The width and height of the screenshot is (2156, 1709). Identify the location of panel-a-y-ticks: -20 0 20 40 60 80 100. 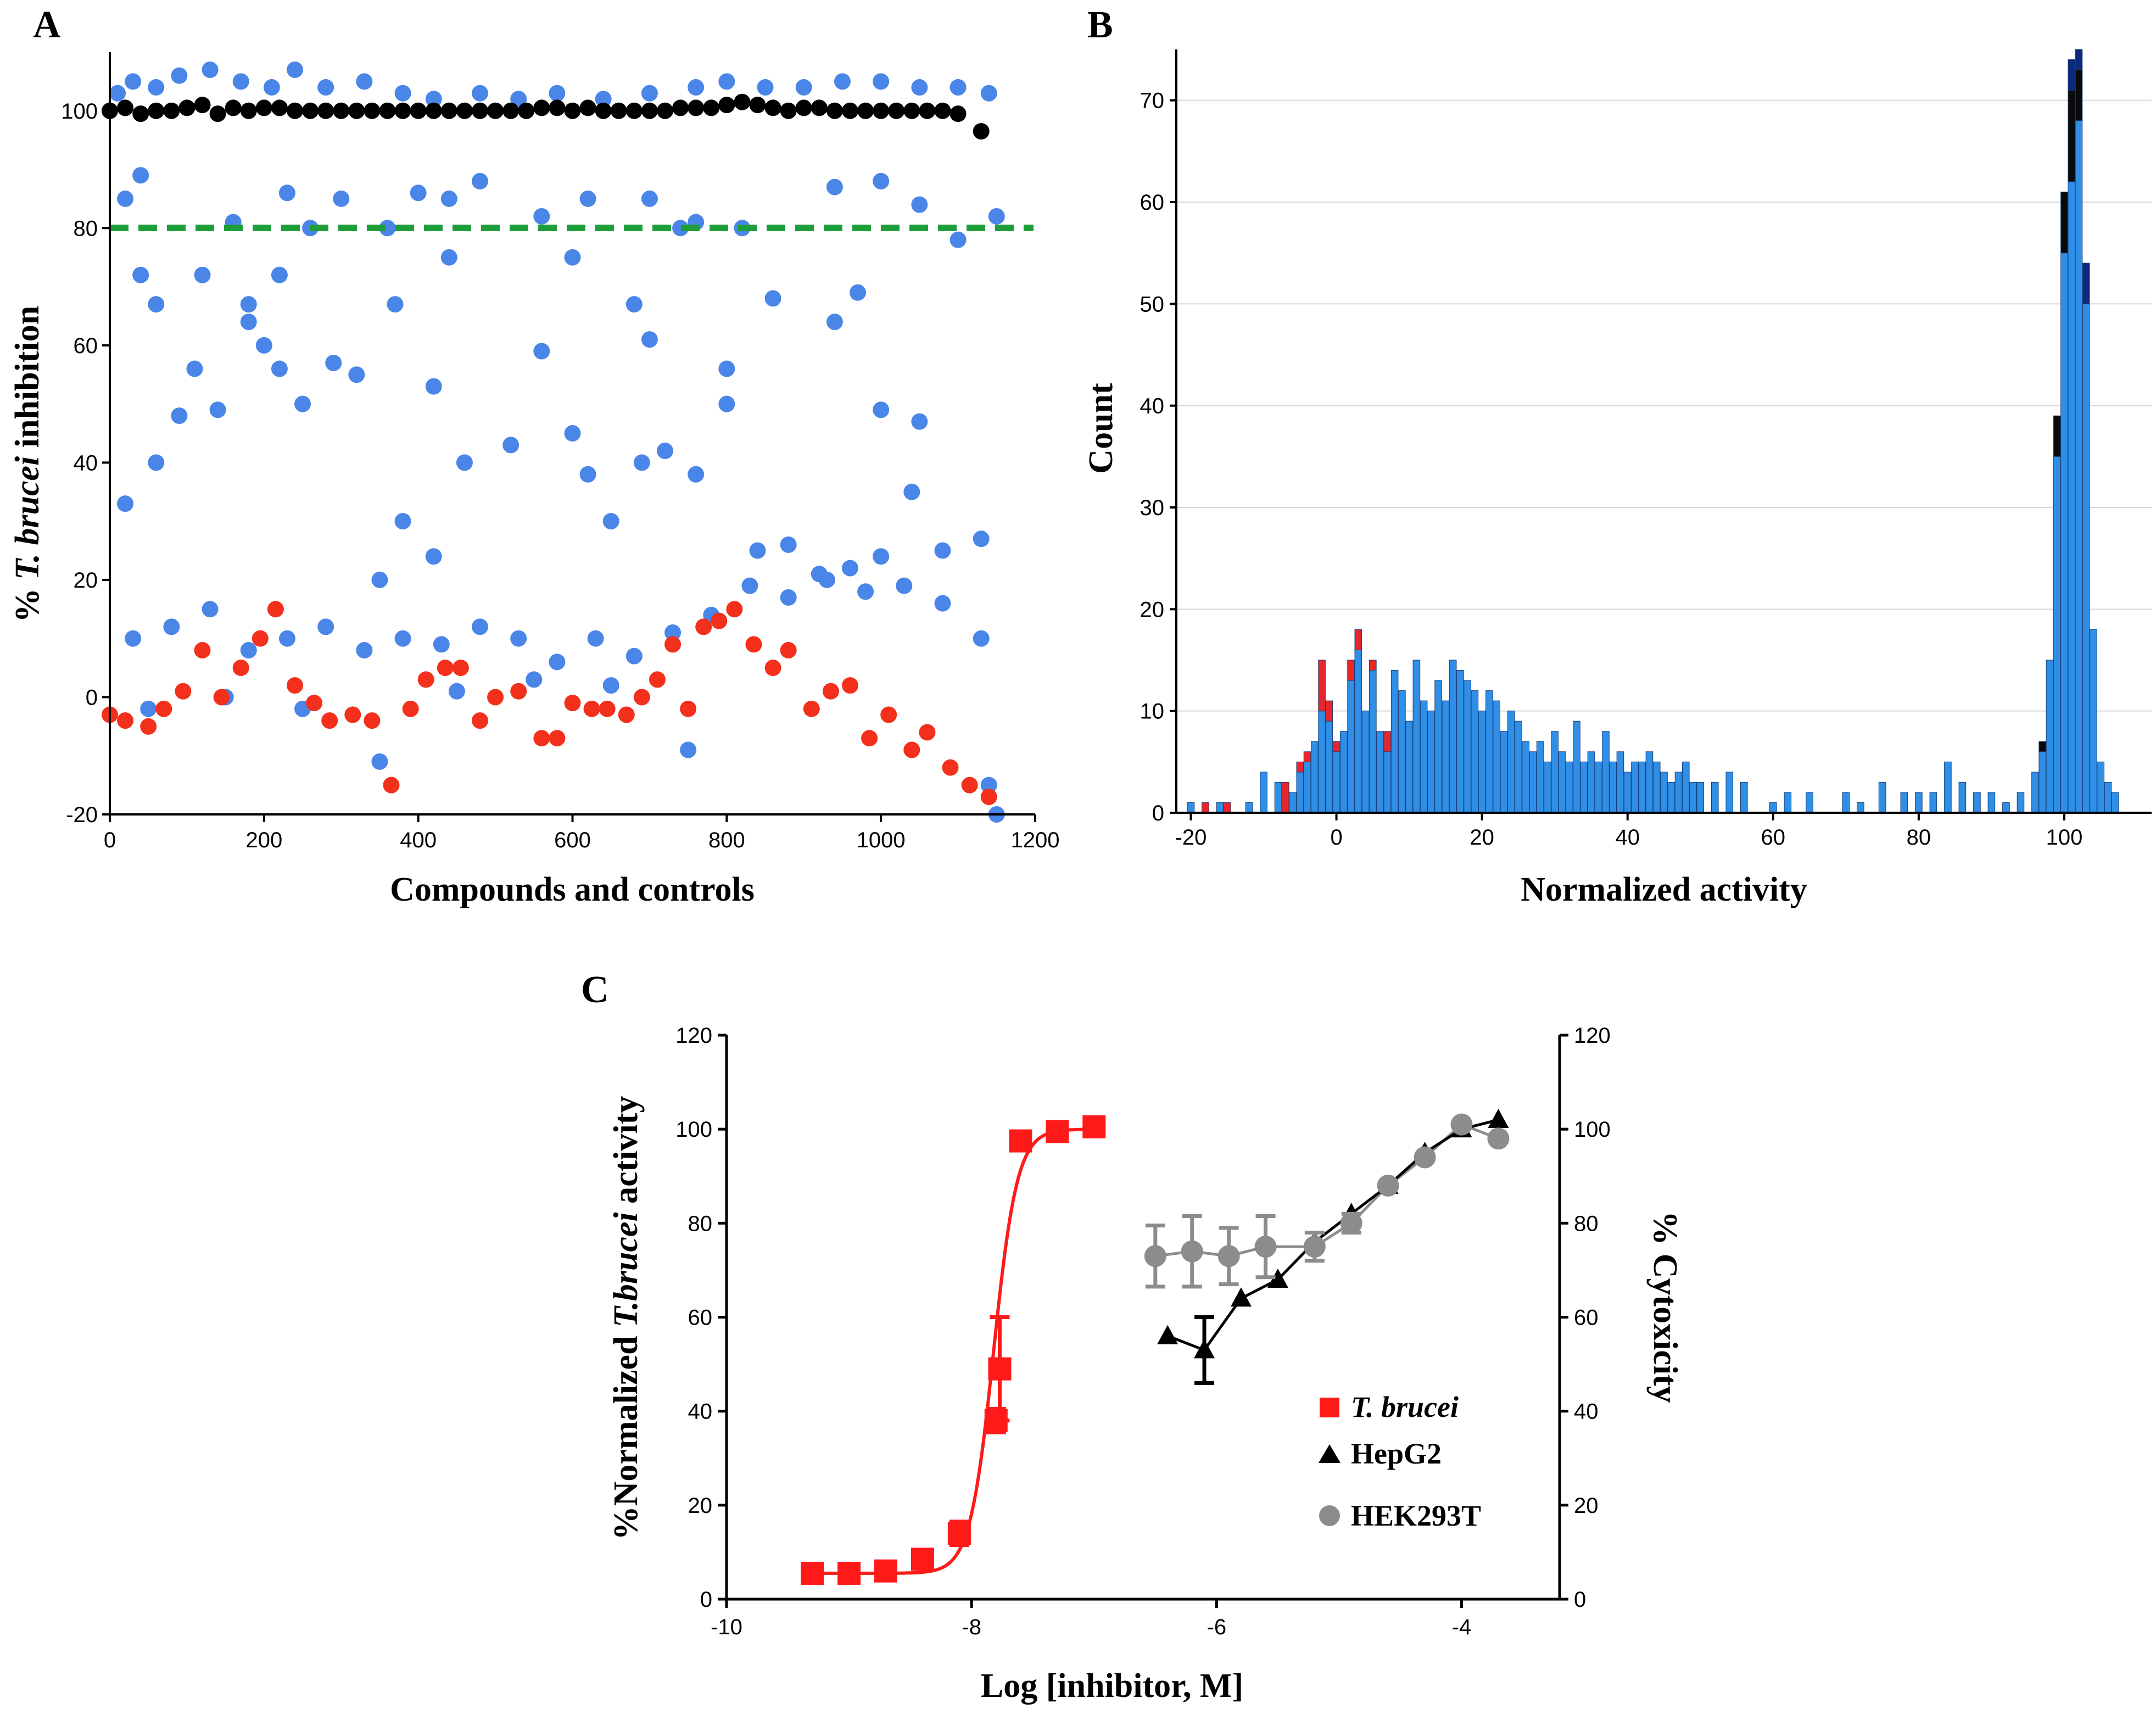
(86, 463).